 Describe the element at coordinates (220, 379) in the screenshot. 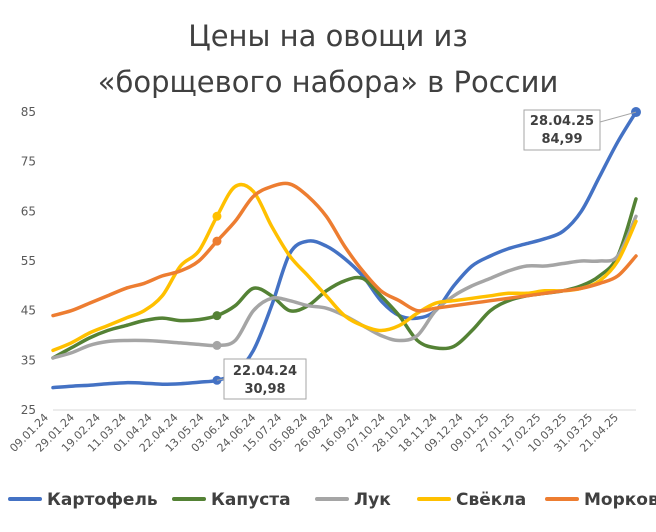

I see `callout-2024-leader` at that location.